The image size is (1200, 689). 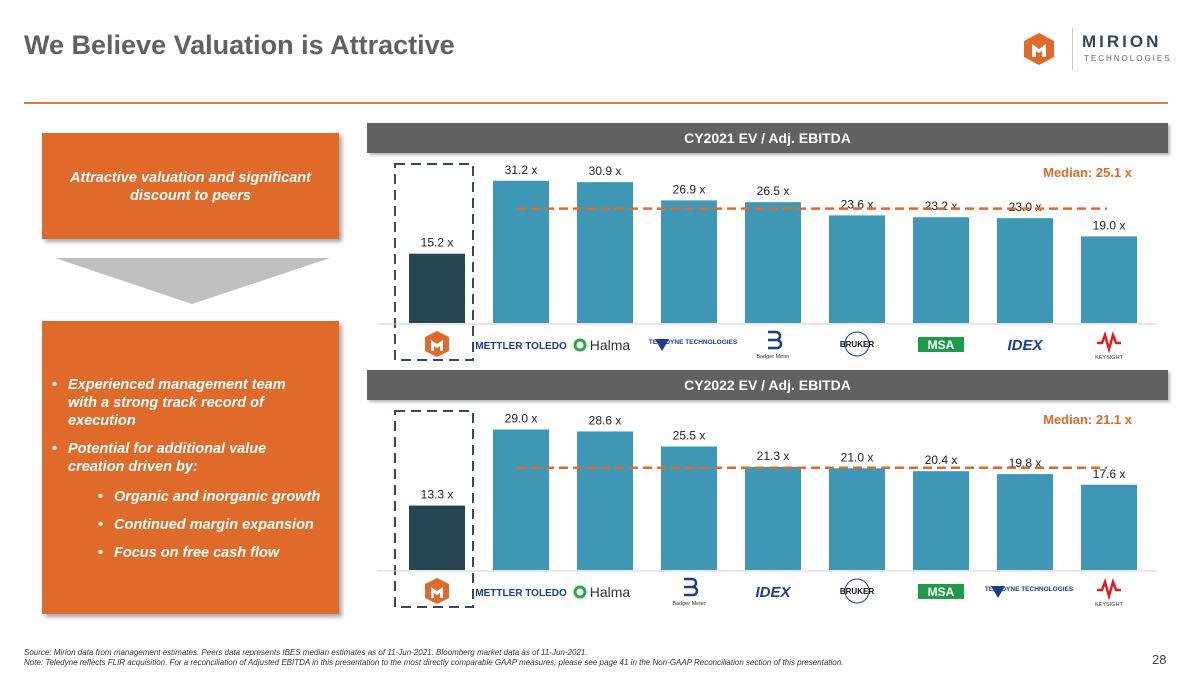 I want to click on msa-logo: MSA, so click(x=941, y=344).